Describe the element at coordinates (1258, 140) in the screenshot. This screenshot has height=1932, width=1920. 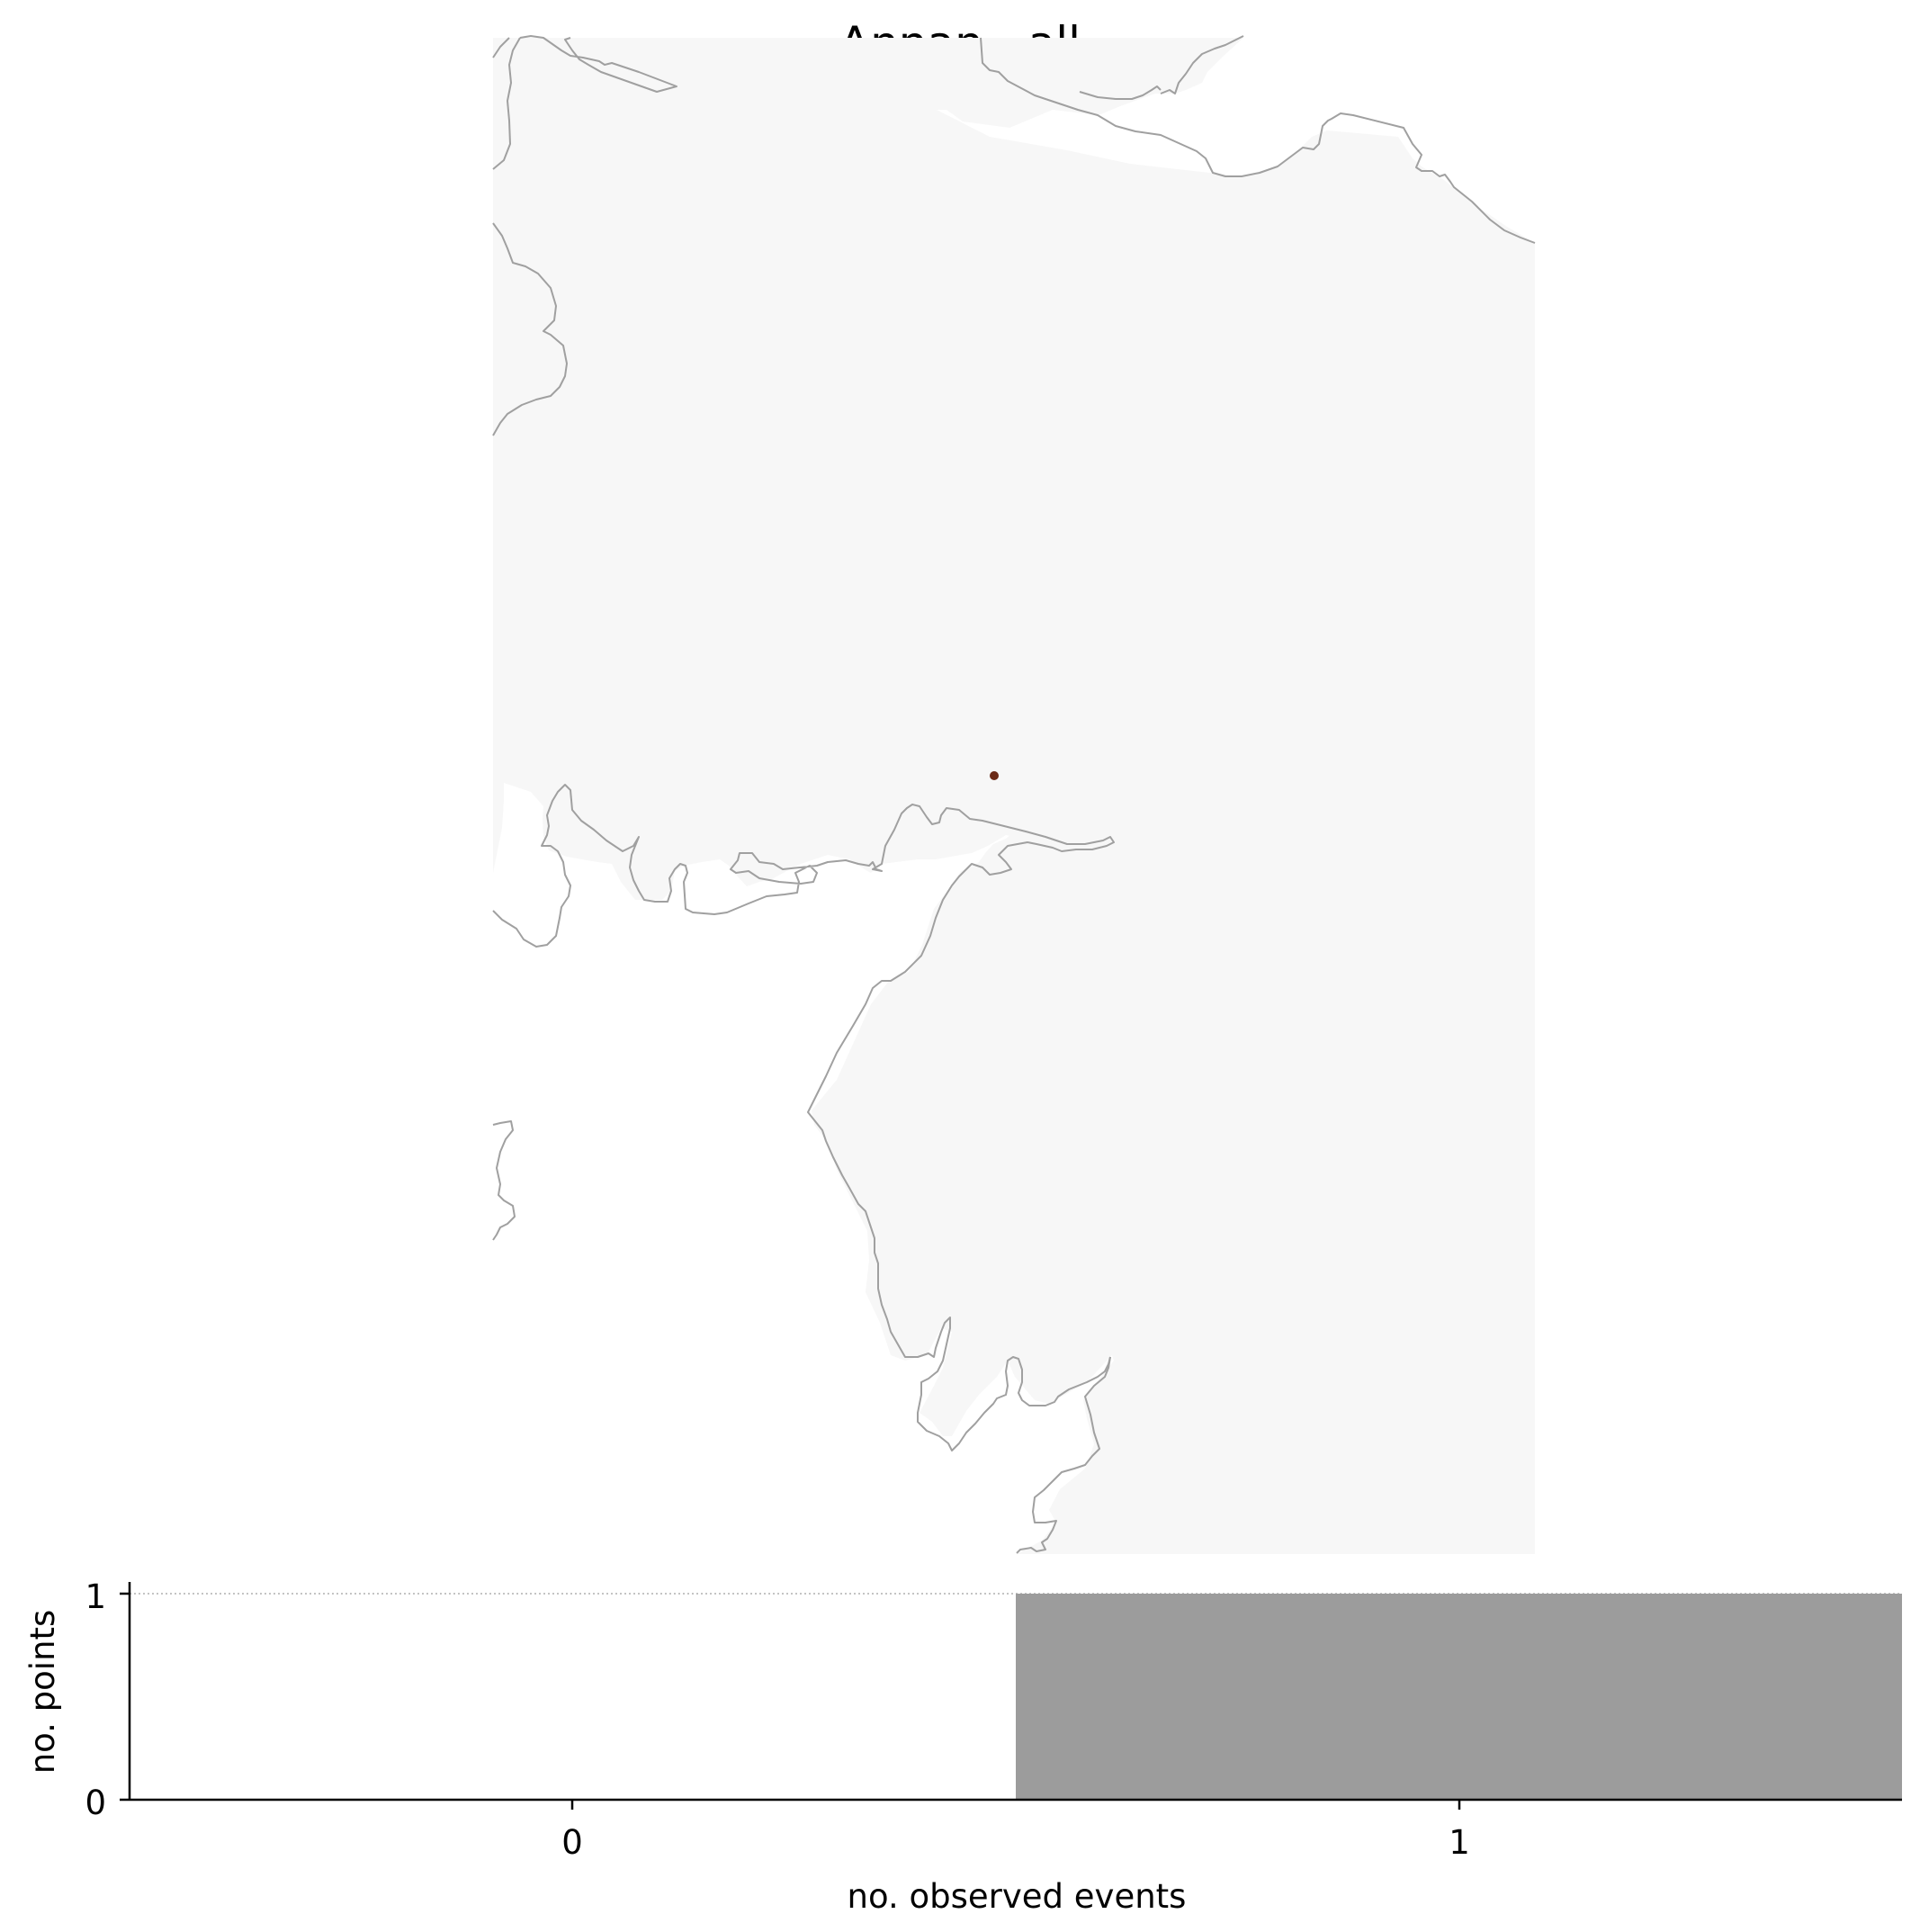
I see `coastline-estuary-north` at that location.